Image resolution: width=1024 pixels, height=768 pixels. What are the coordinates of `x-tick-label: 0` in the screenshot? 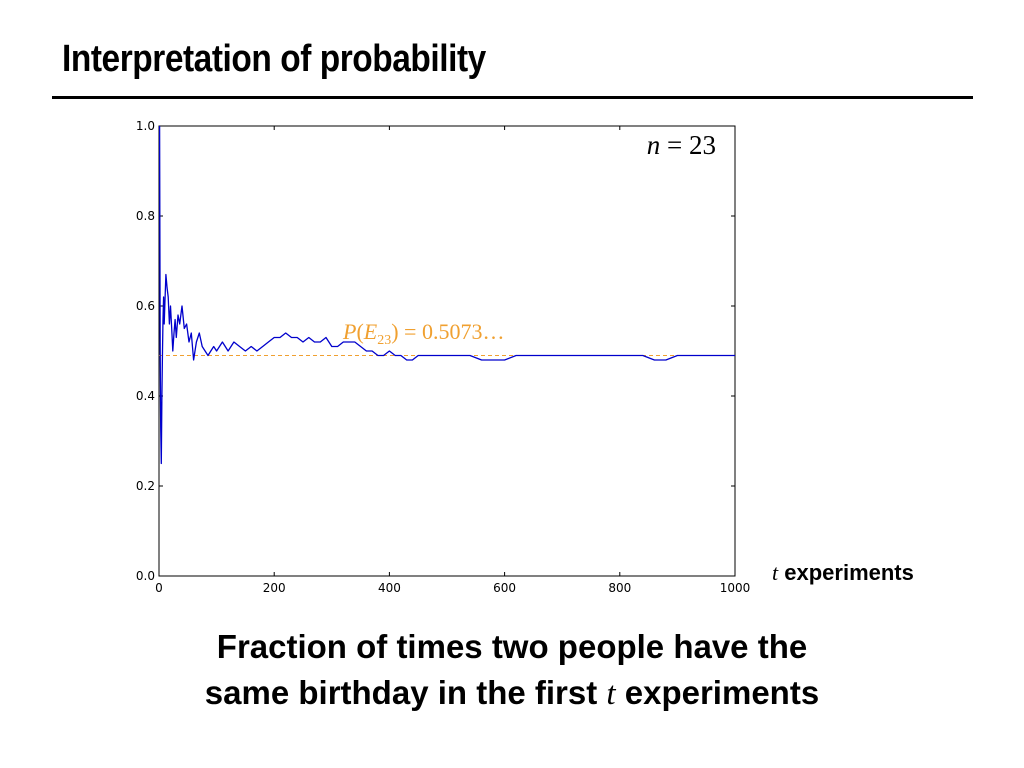 It's located at (159, 588).